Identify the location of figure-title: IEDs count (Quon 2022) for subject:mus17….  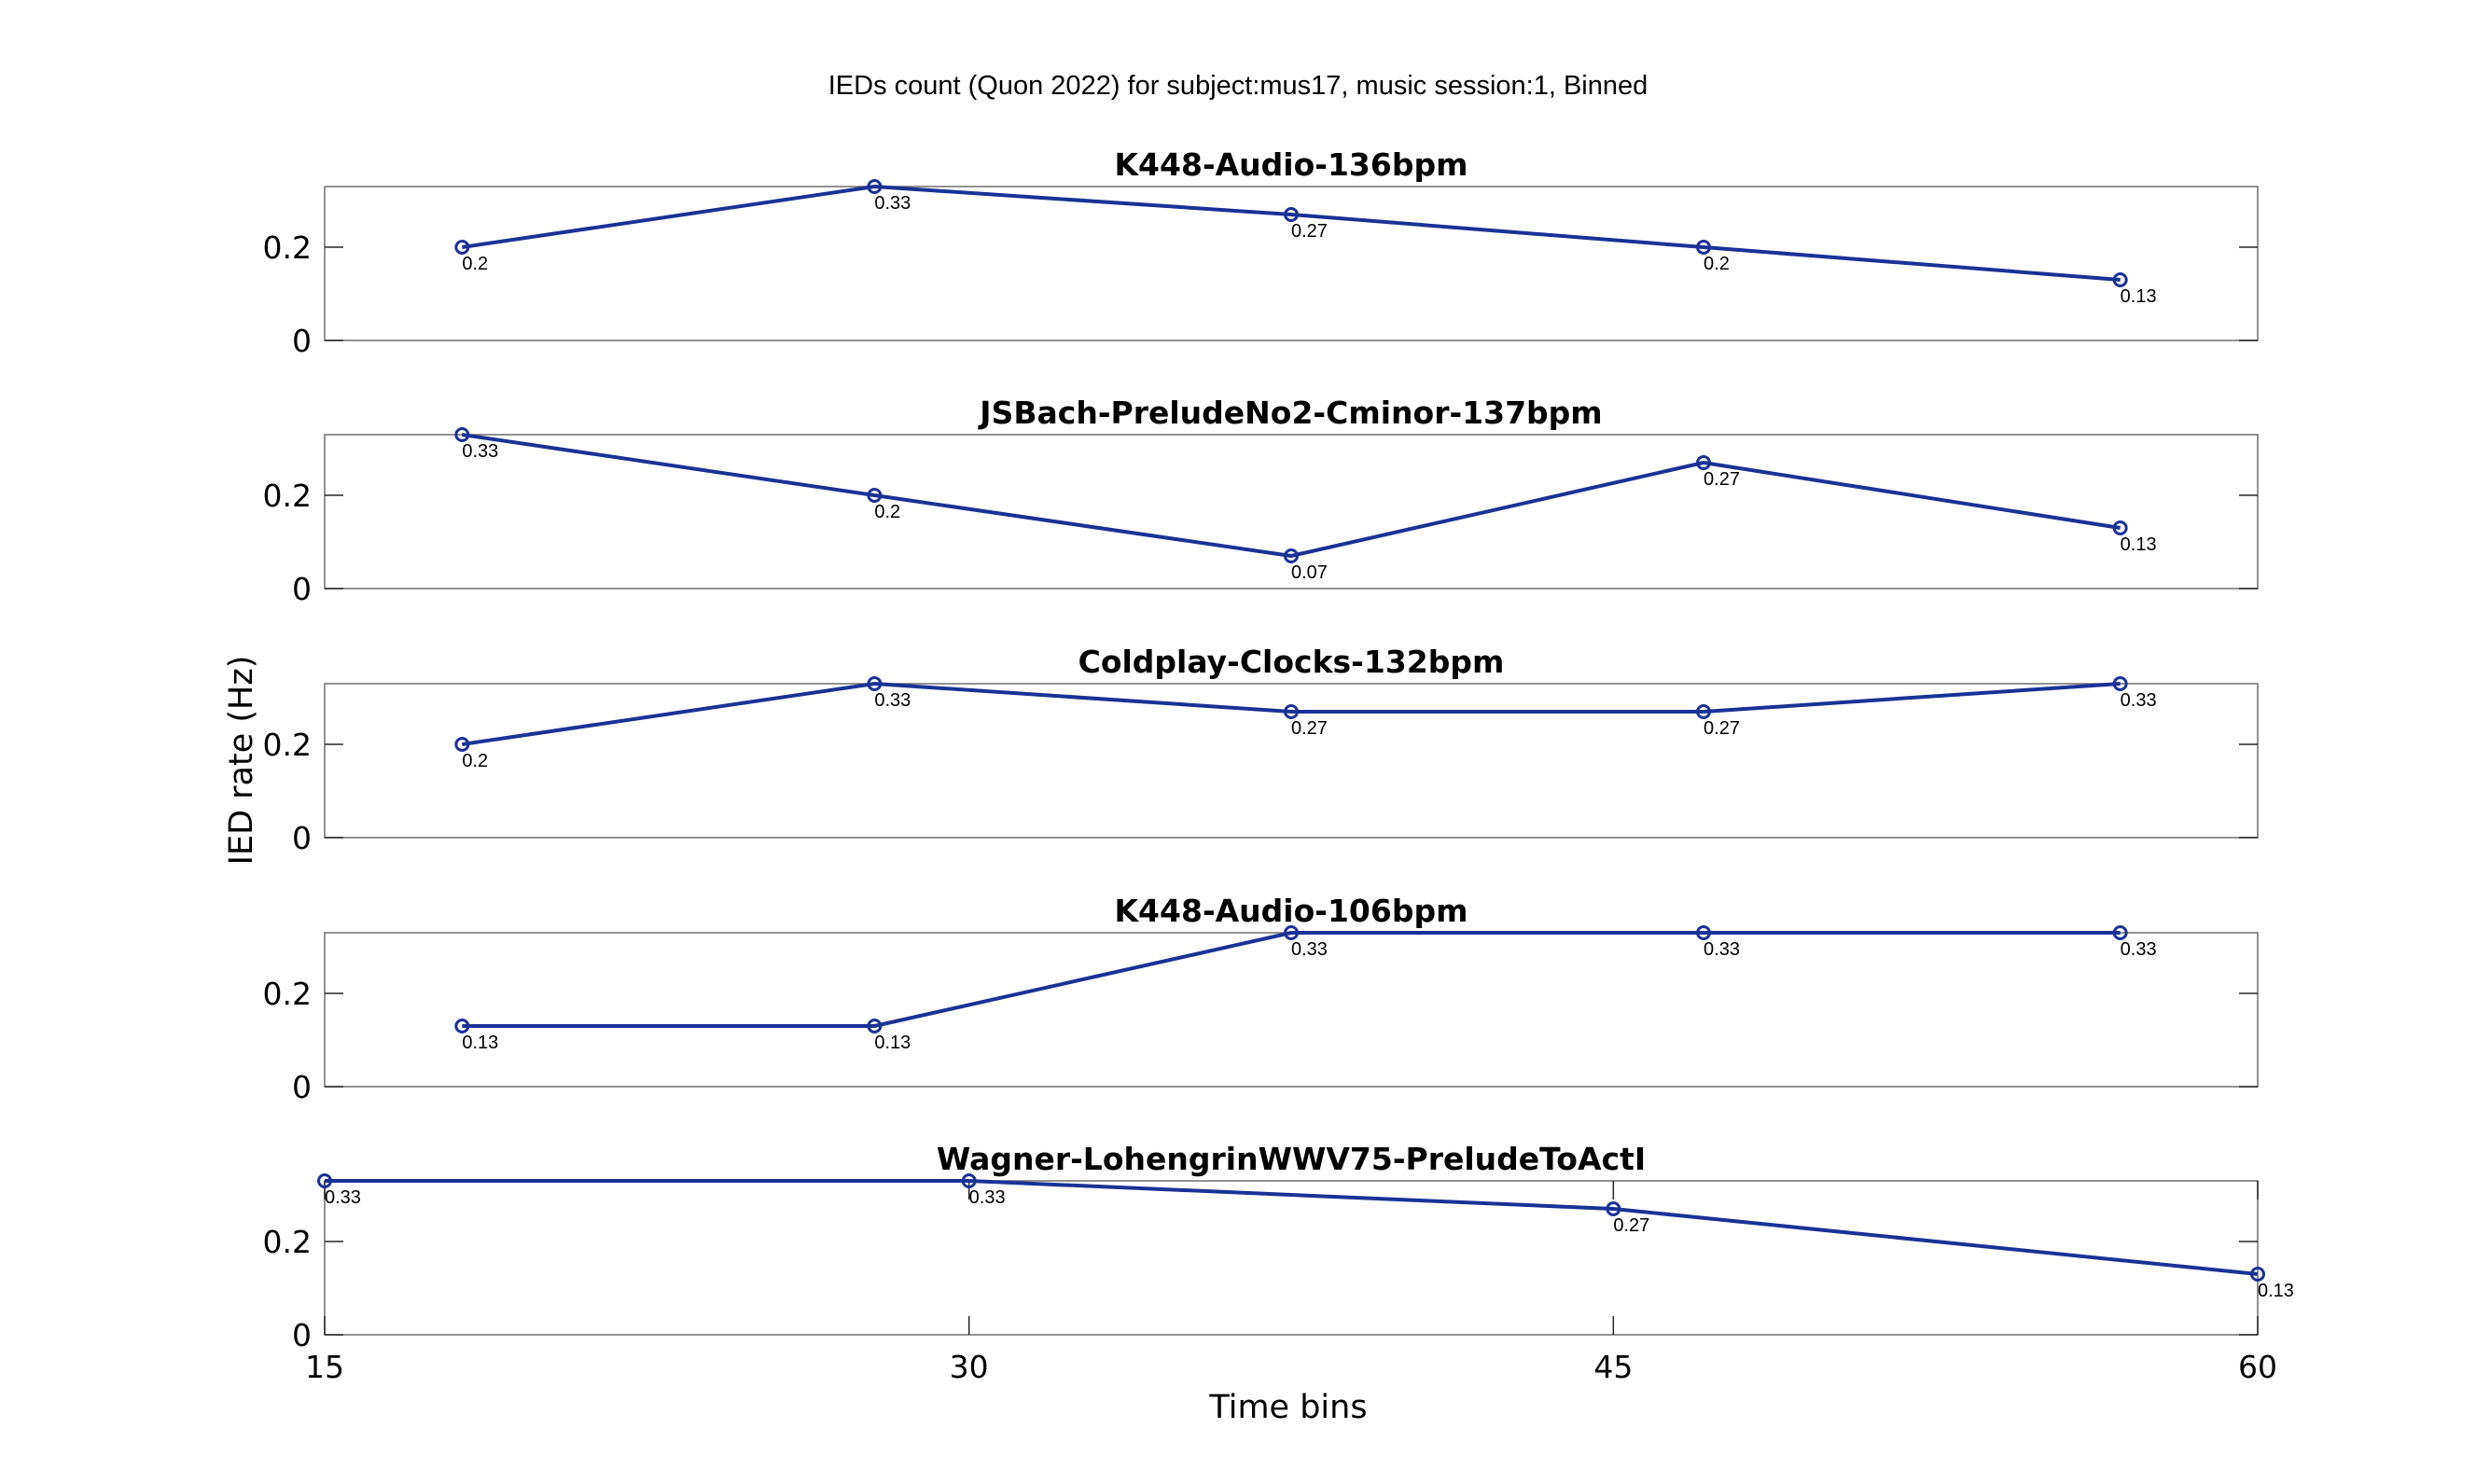
(1238, 86).